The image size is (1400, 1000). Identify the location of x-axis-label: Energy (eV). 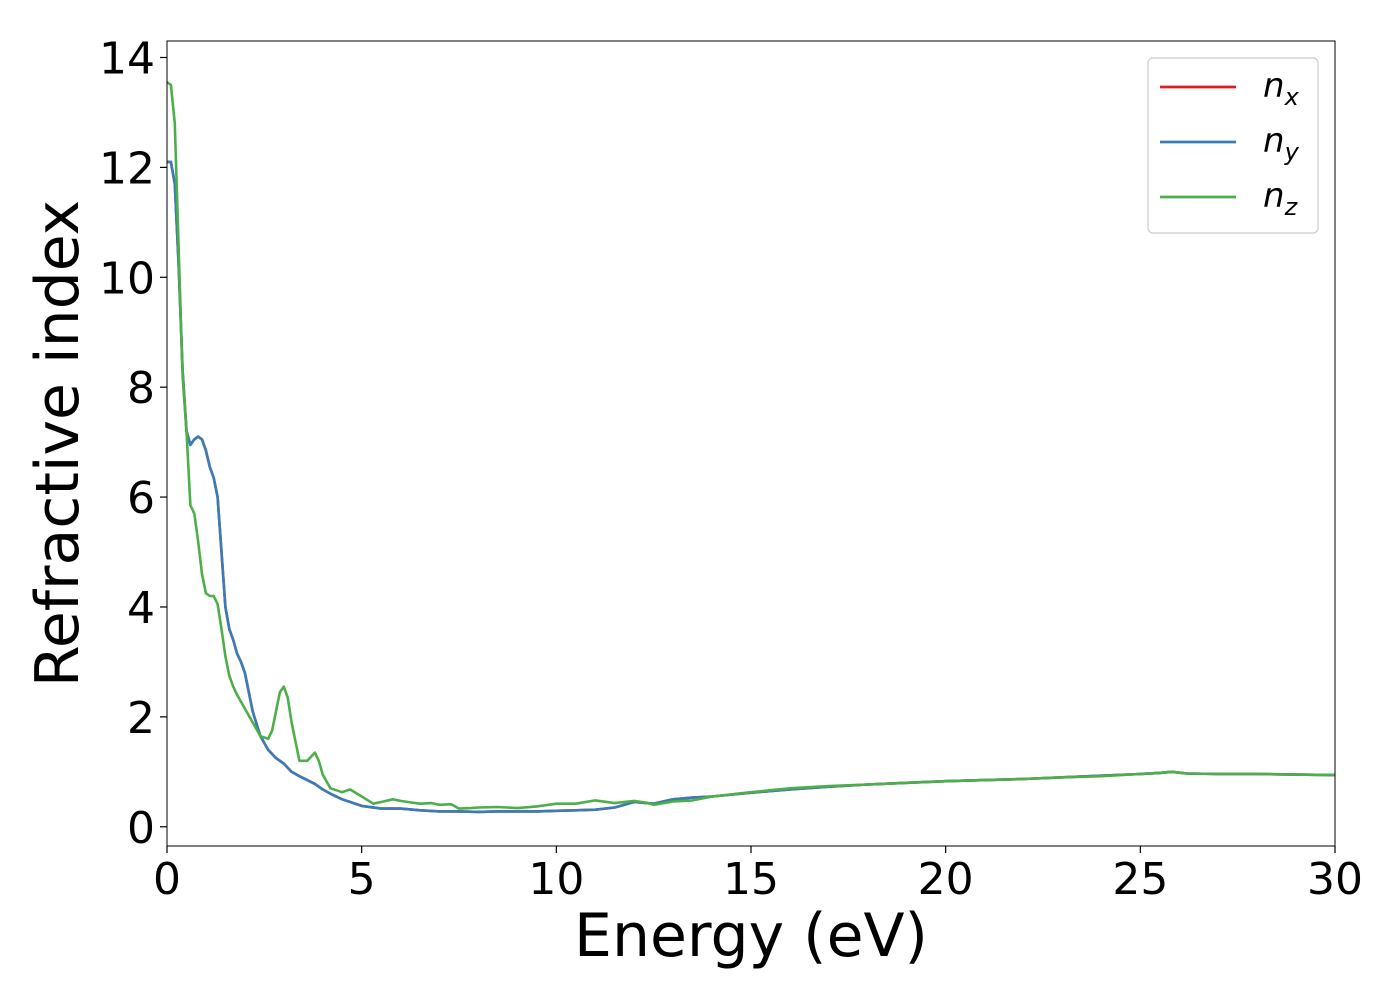
(751, 936).